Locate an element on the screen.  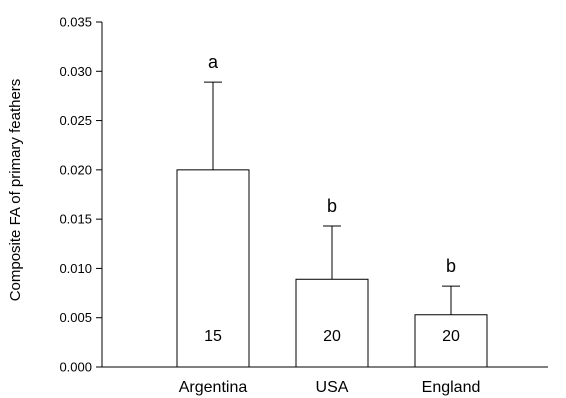
y-tick-label: 0.035 is located at coordinates (75, 22).